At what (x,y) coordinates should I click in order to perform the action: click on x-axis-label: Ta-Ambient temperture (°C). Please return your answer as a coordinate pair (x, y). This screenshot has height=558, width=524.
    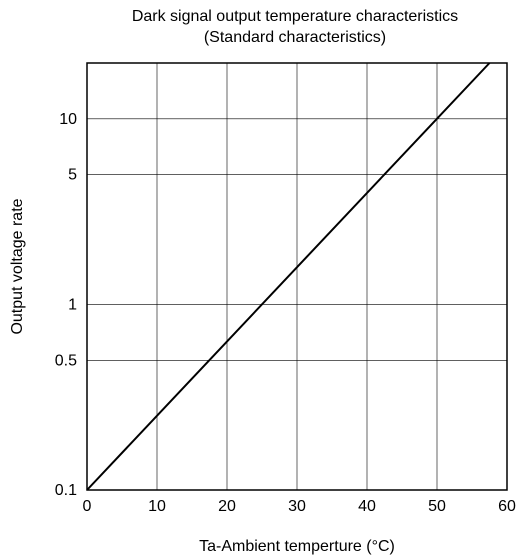
    Looking at the image, I should click on (297, 546).